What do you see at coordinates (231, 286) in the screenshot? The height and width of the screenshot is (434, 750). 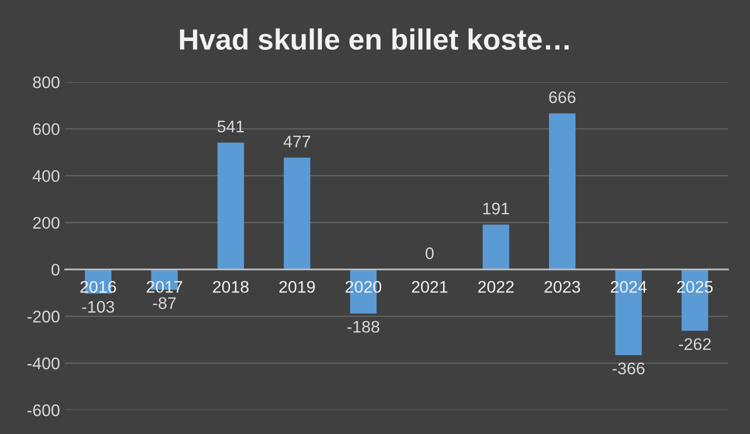 I see `x-tick-label: 2018` at bounding box center [231, 286].